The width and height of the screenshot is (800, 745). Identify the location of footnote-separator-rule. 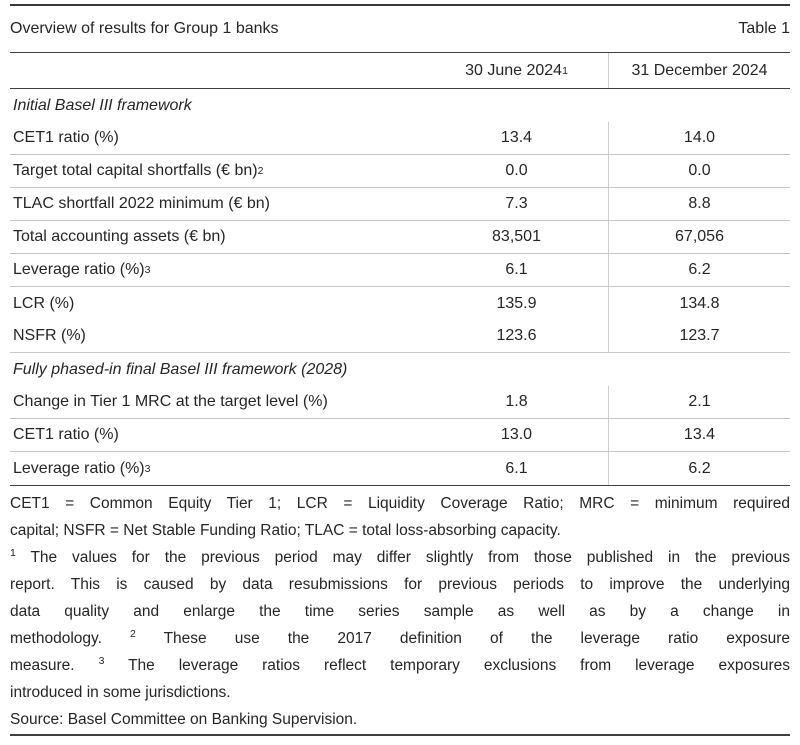
(400, 485).